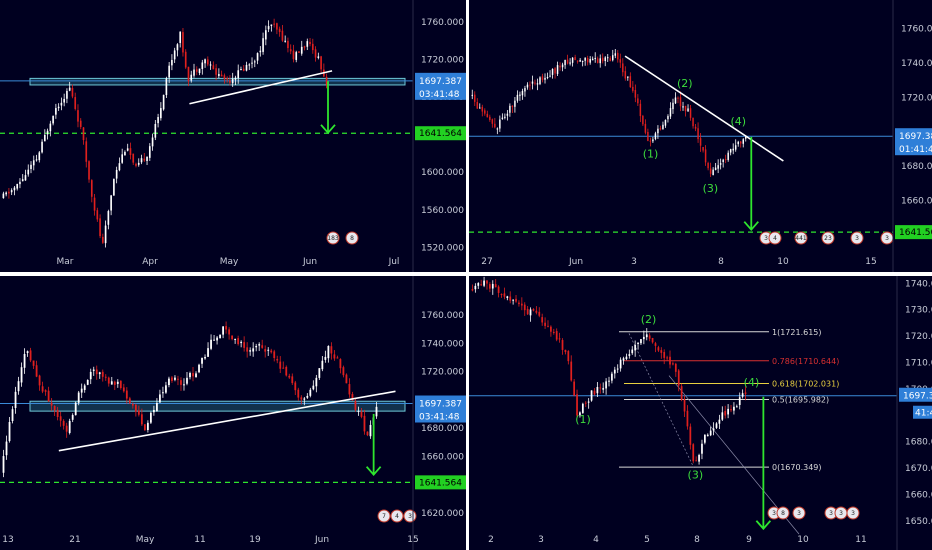 This screenshot has height=550, width=932. I want to click on bar-countdown: 03:41:48, so click(439, 95).